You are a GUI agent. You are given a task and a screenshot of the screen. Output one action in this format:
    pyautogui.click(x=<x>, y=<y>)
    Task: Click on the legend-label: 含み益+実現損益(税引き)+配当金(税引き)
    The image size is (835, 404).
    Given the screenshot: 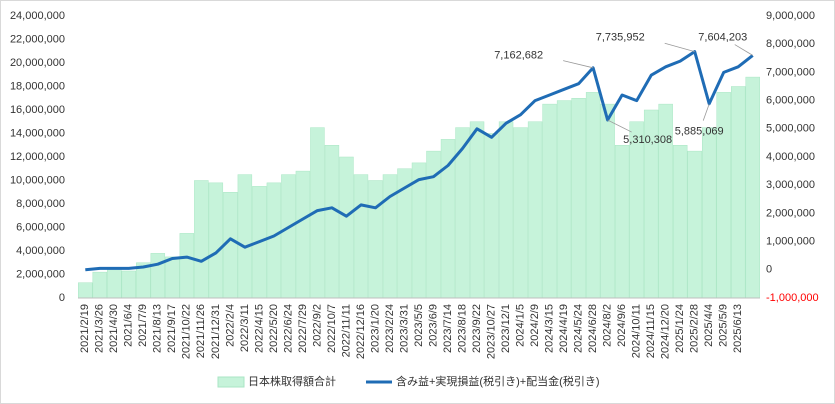 What is the action you would take?
    pyautogui.click(x=498, y=381)
    